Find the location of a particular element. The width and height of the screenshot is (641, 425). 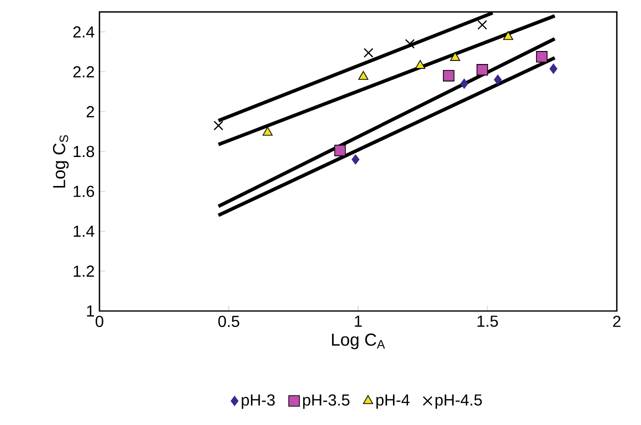

x-tick-label: 2 is located at coordinates (616, 321).